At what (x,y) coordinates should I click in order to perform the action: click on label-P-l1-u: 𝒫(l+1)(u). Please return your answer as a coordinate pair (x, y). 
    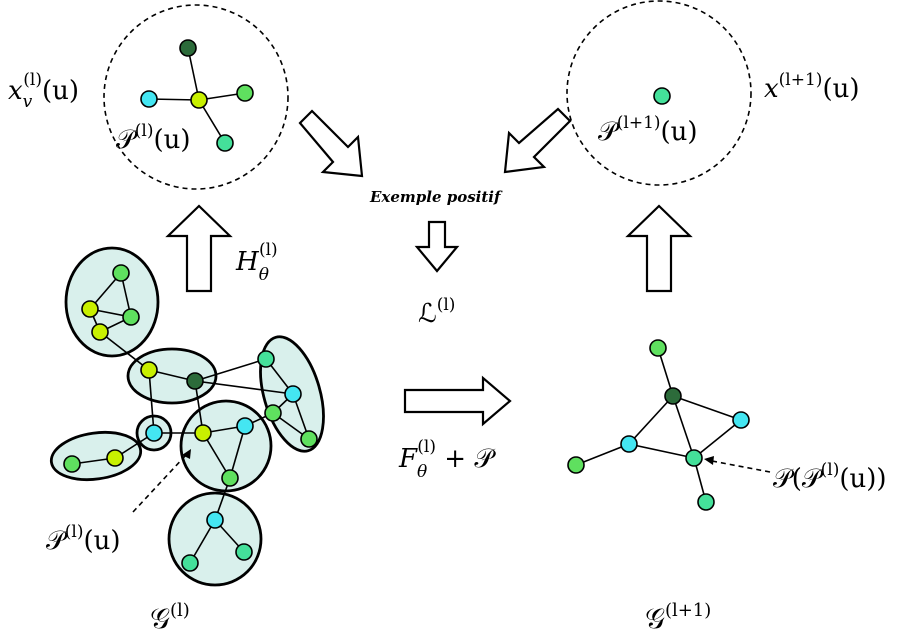
    Looking at the image, I should click on (648, 130).